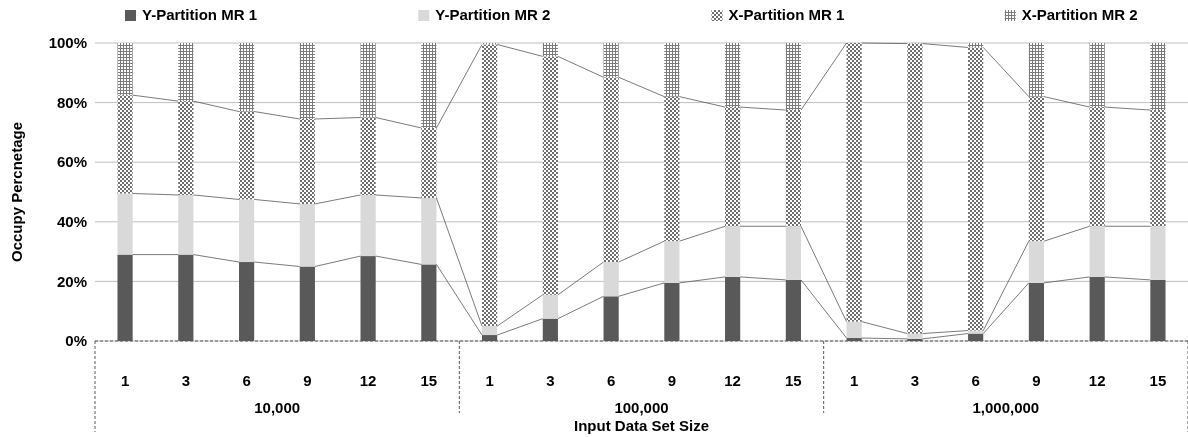  What do you see at coordinates (71, 281) in the screenshot?
I see `y-tick-label: 20%` at bounding box center [71, 281].